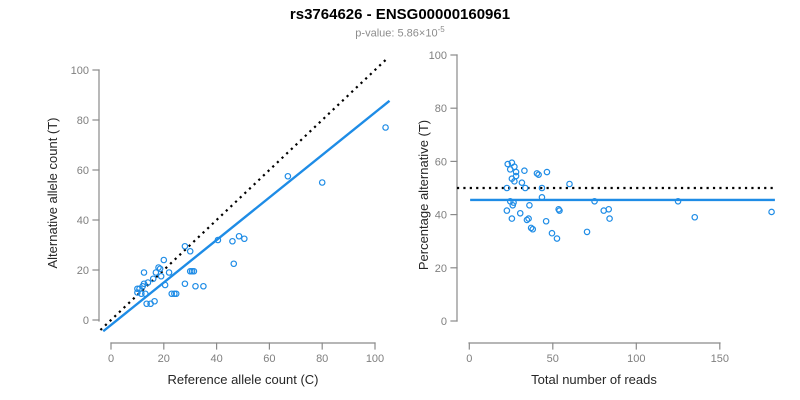 The width and height of the screenshot is (800, 400). Describe the element at coordinates (423, 195) in the screenshot. I see `right-y-axis-title: Percentage alternative (T)` at that location.